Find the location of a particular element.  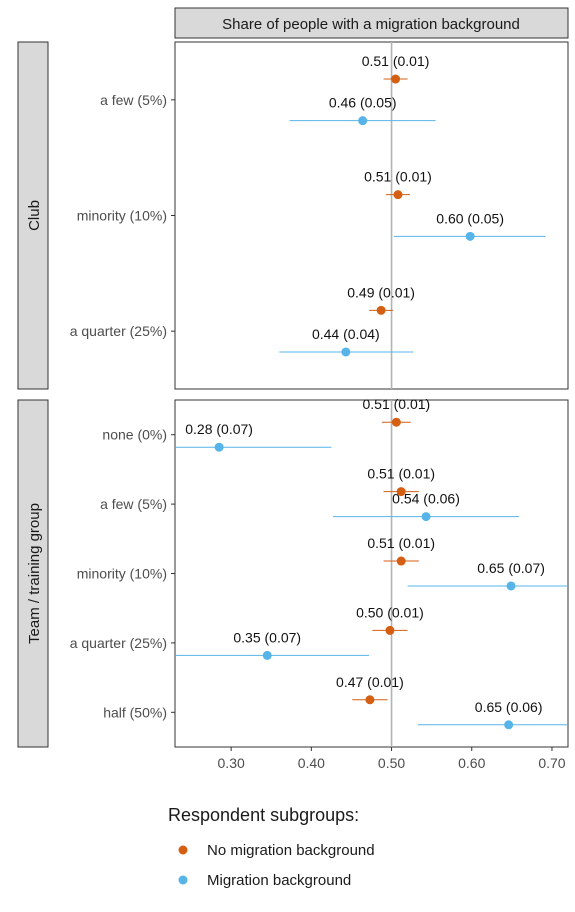

legend-label-no-migration: No migration background is located at coordinates (291, 850).